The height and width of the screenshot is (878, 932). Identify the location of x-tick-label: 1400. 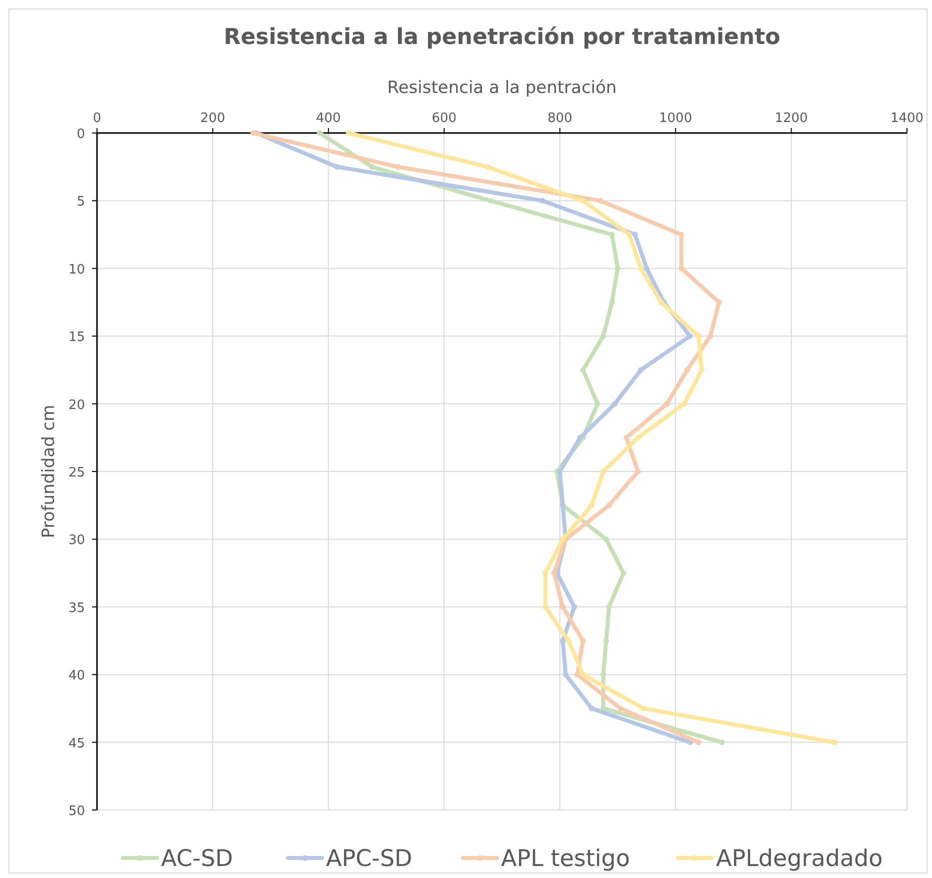
(907, 118).